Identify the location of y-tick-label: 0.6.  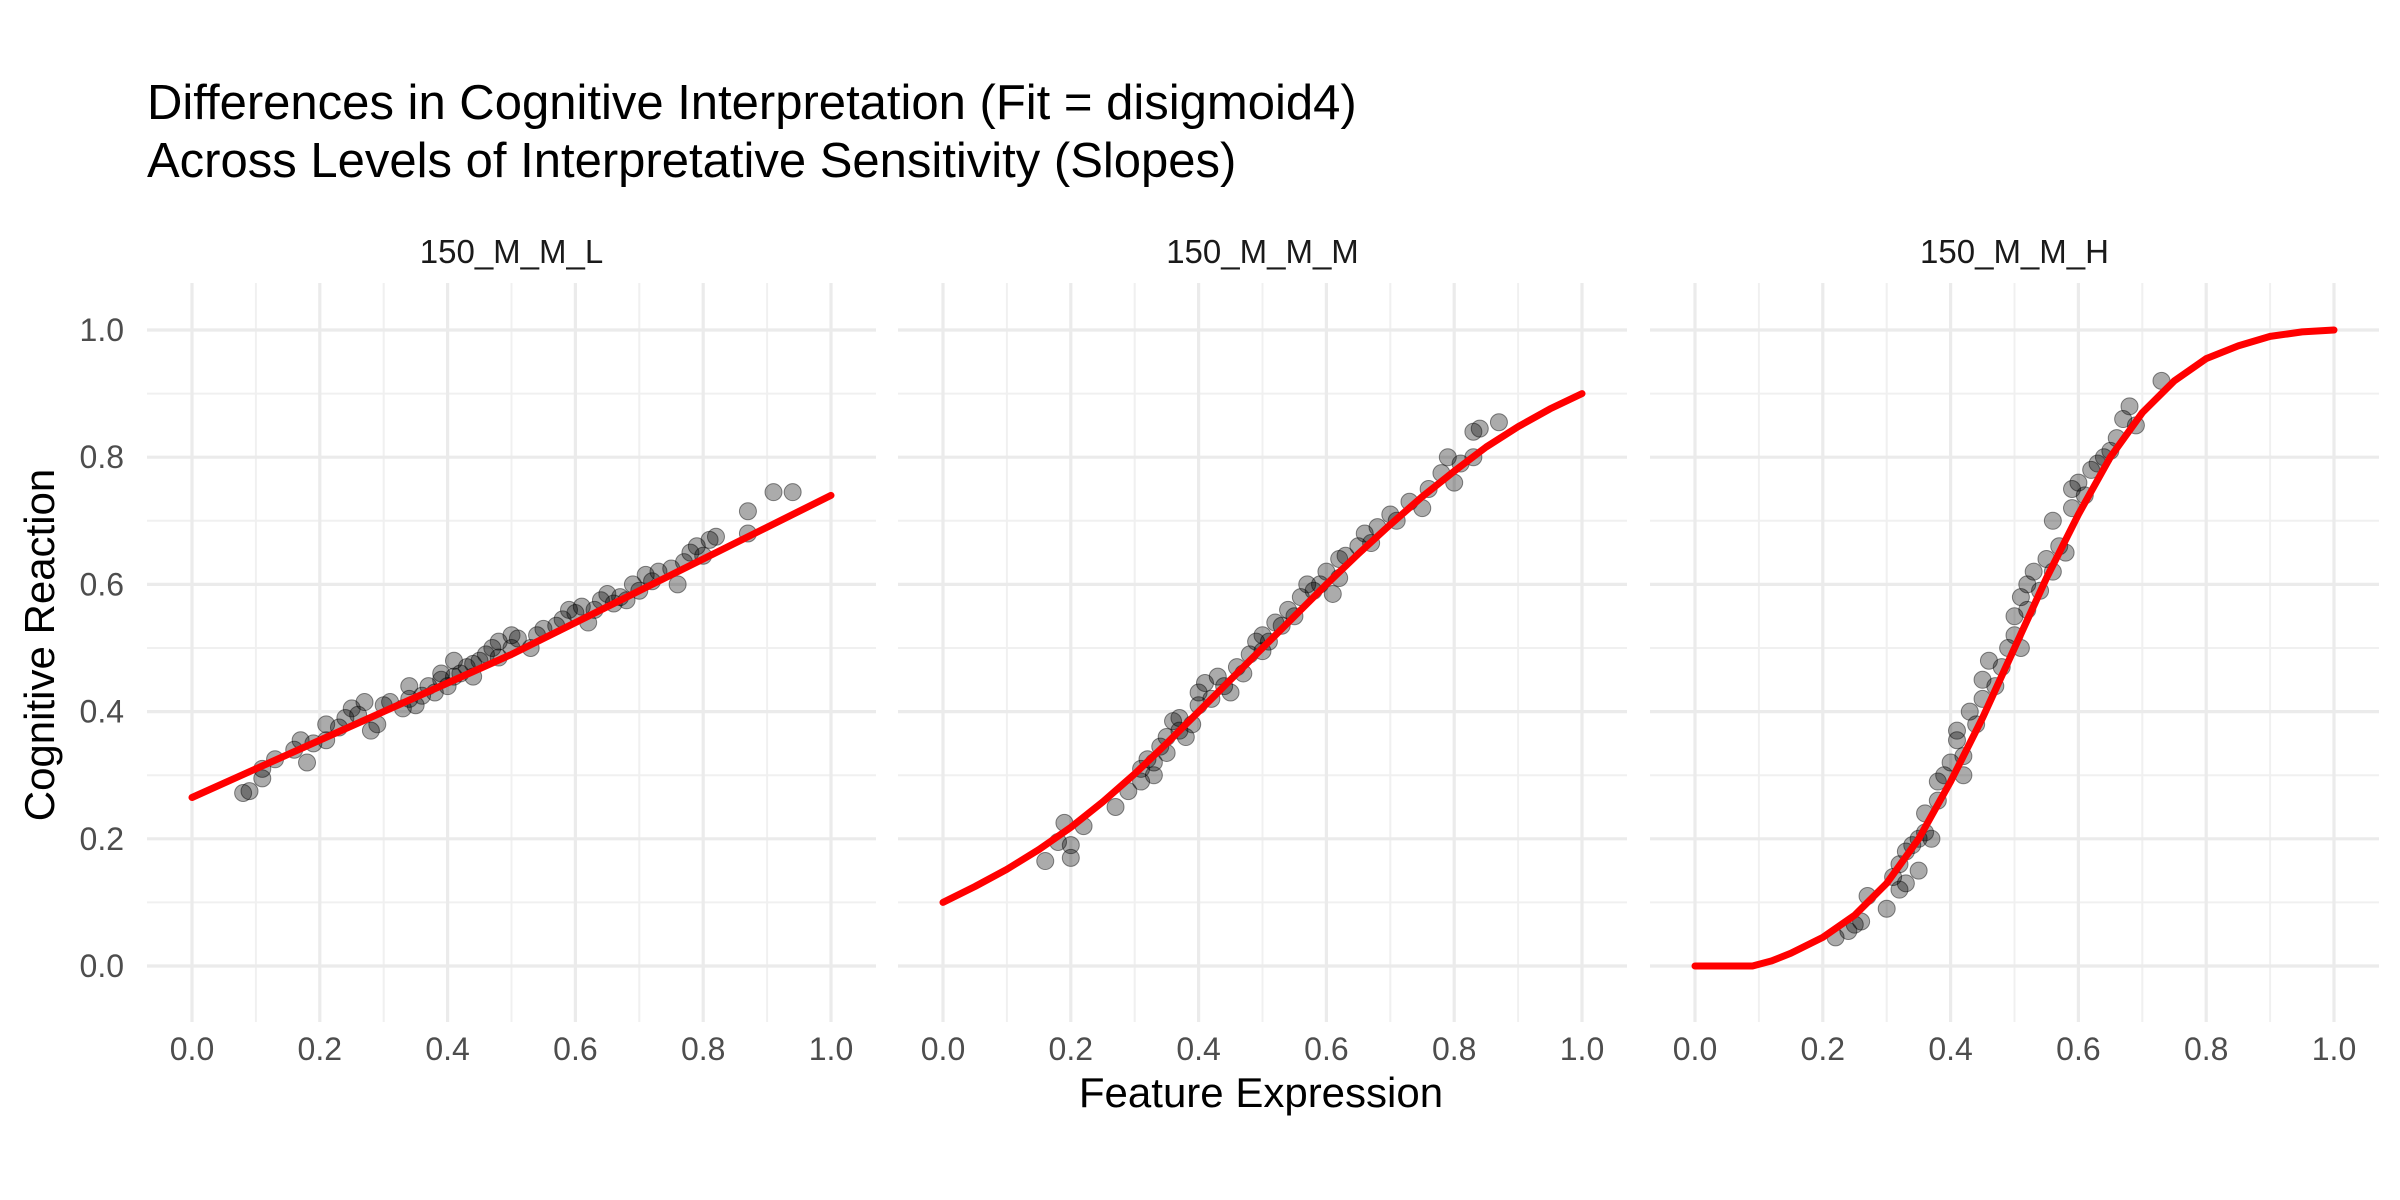
(102, 584).